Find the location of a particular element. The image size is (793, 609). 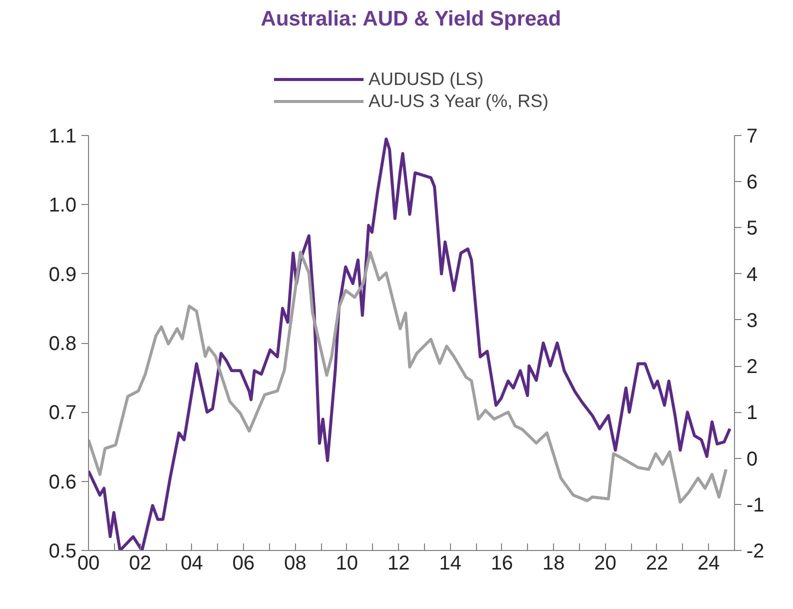

y2-tick-label: -1 is located at coordinates (755, 505).